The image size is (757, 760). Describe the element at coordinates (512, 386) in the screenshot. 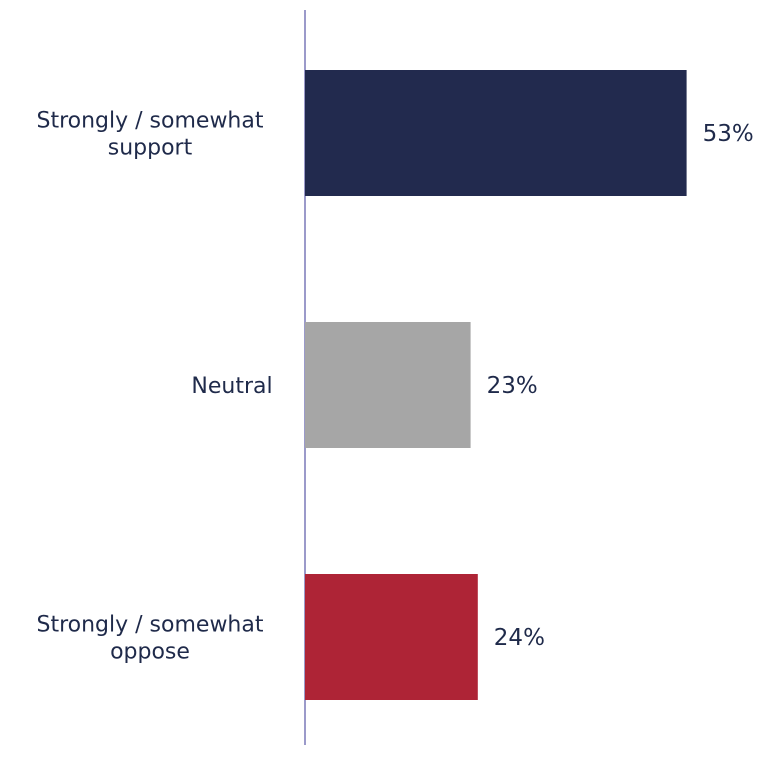

I see `value-label-2: 23%` at that location.